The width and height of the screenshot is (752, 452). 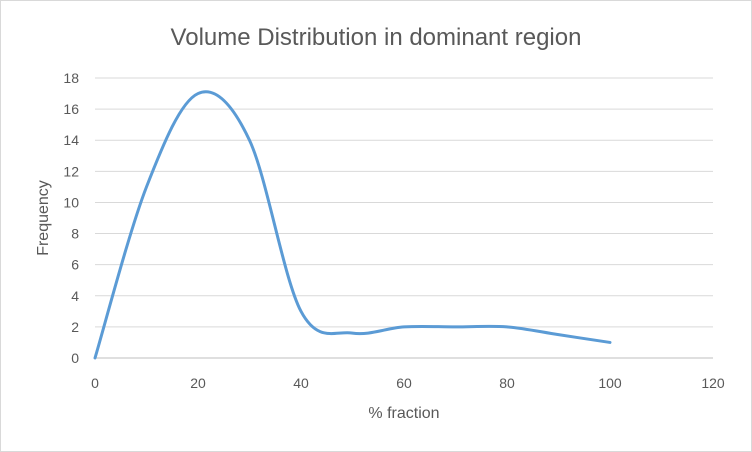 What do you see at coordinates (75, 327) in the screenshot?
I see `y-tick-label: 2` at bounding box center [75, 327].